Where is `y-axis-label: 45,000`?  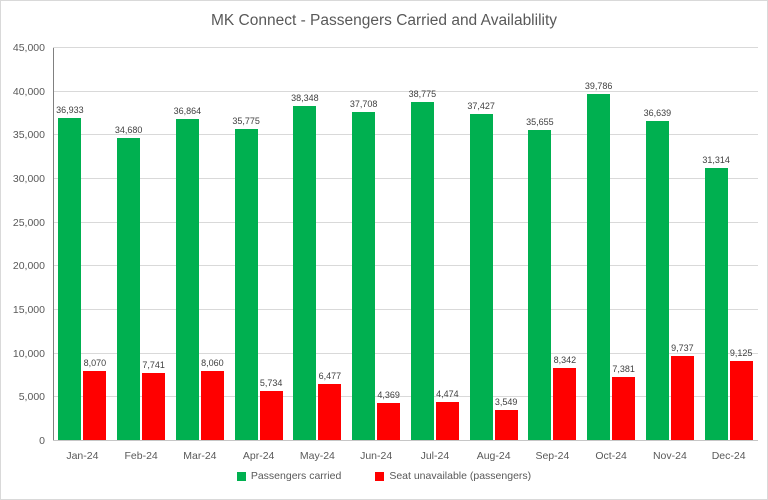
y-axis-label: 45,000 is located at coordinates (28, 48).